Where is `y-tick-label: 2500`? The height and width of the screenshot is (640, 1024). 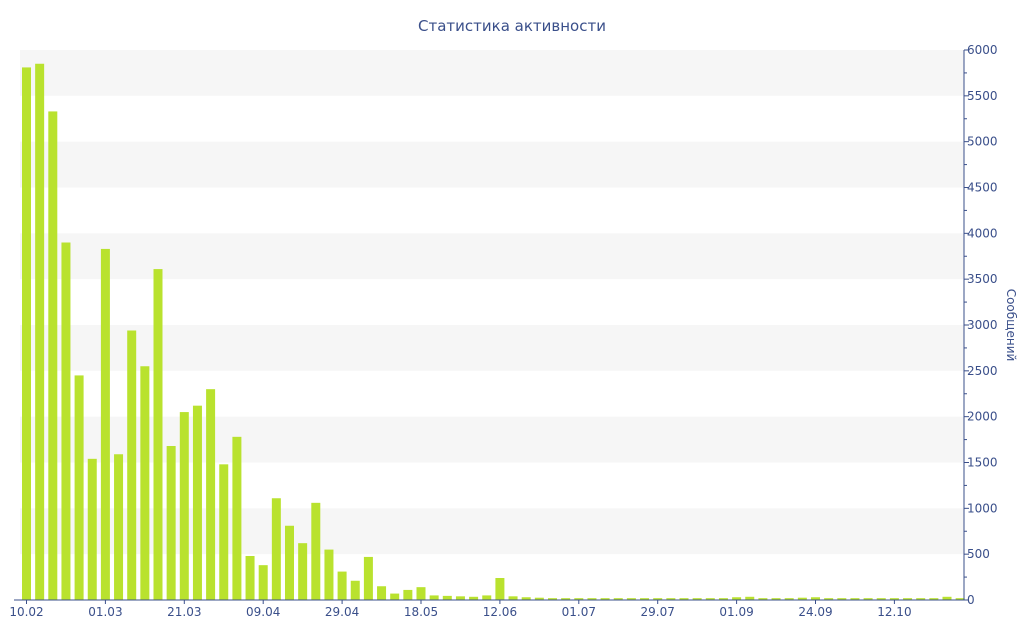 y-tick-label: 2500 is located at coordinates (982, 371).